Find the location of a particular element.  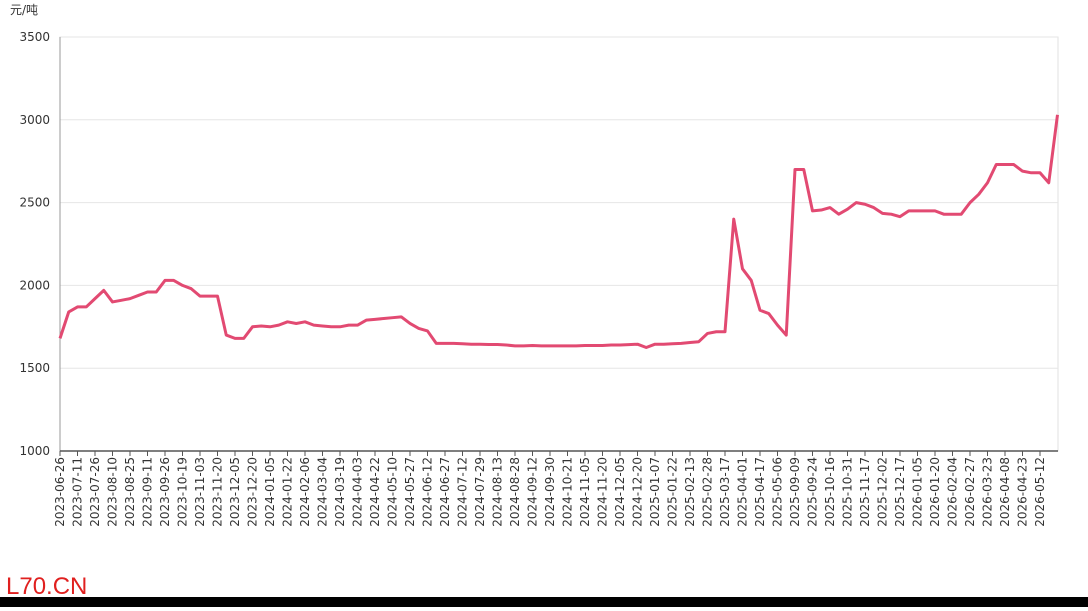

x-tick-label: 2024-07-29 is located at coordinates (480, 492).